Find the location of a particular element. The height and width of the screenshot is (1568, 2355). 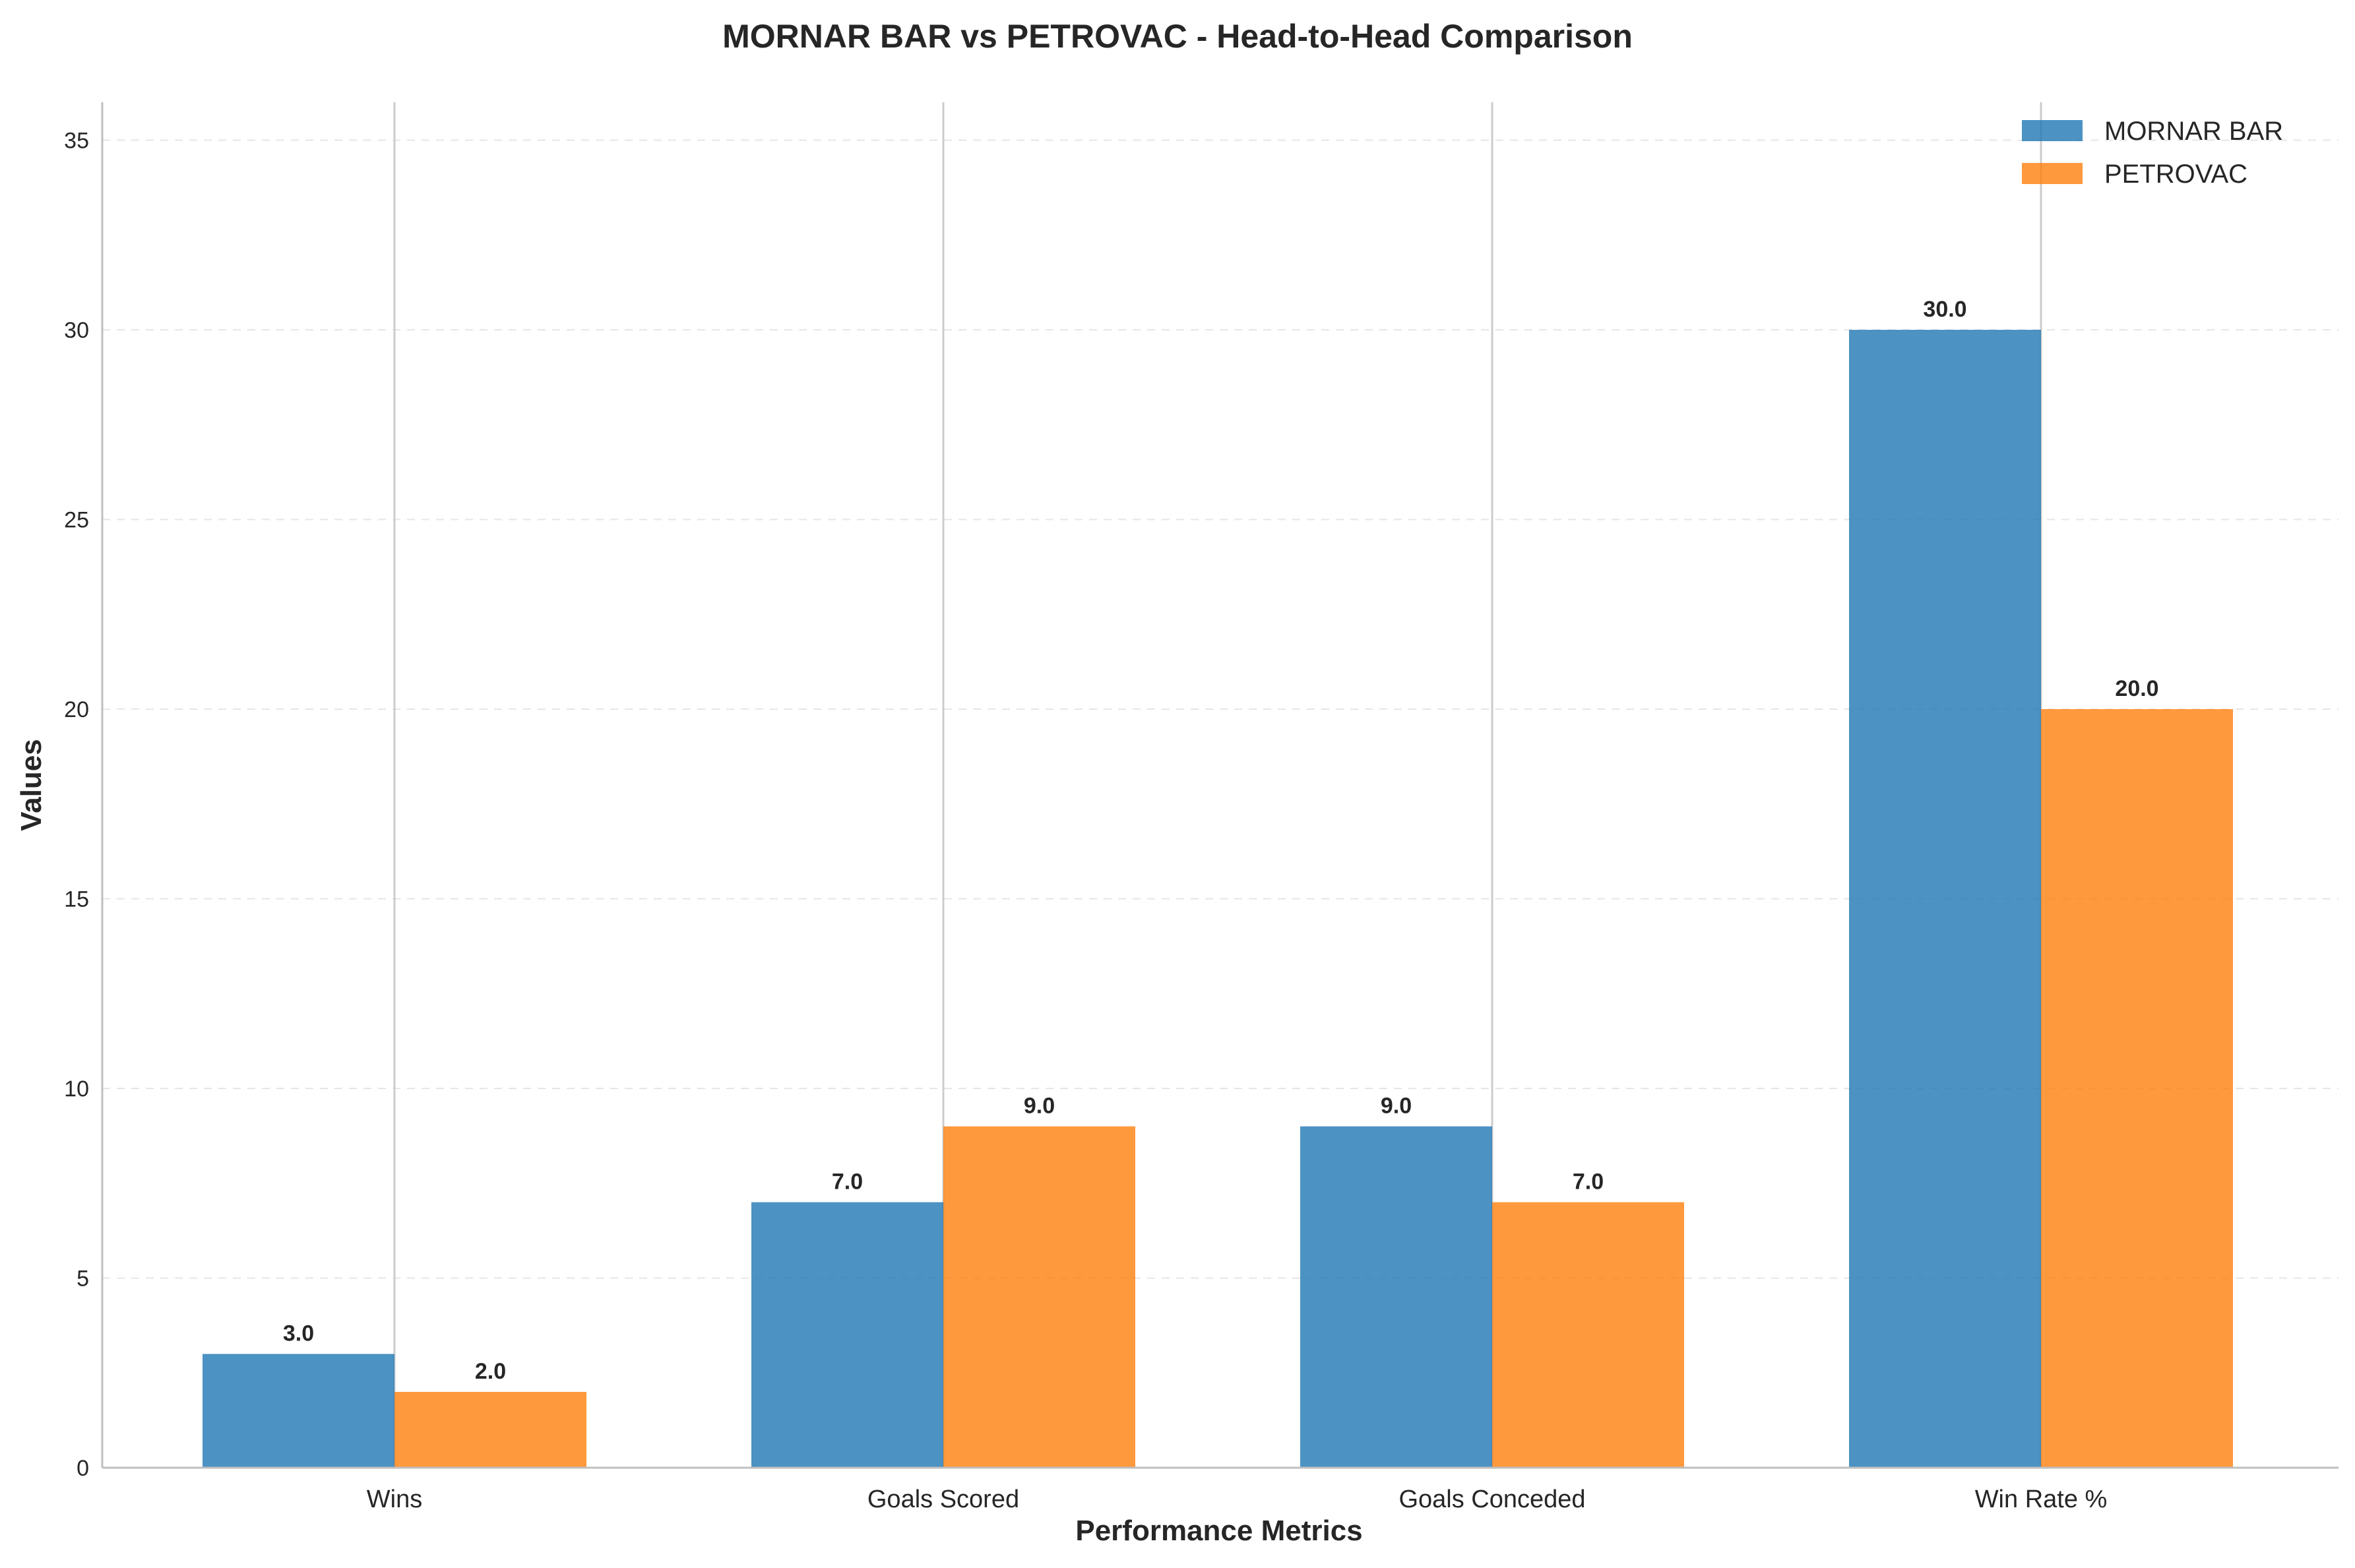

y-tick-label: 20 is located at coordinates (76, 709).